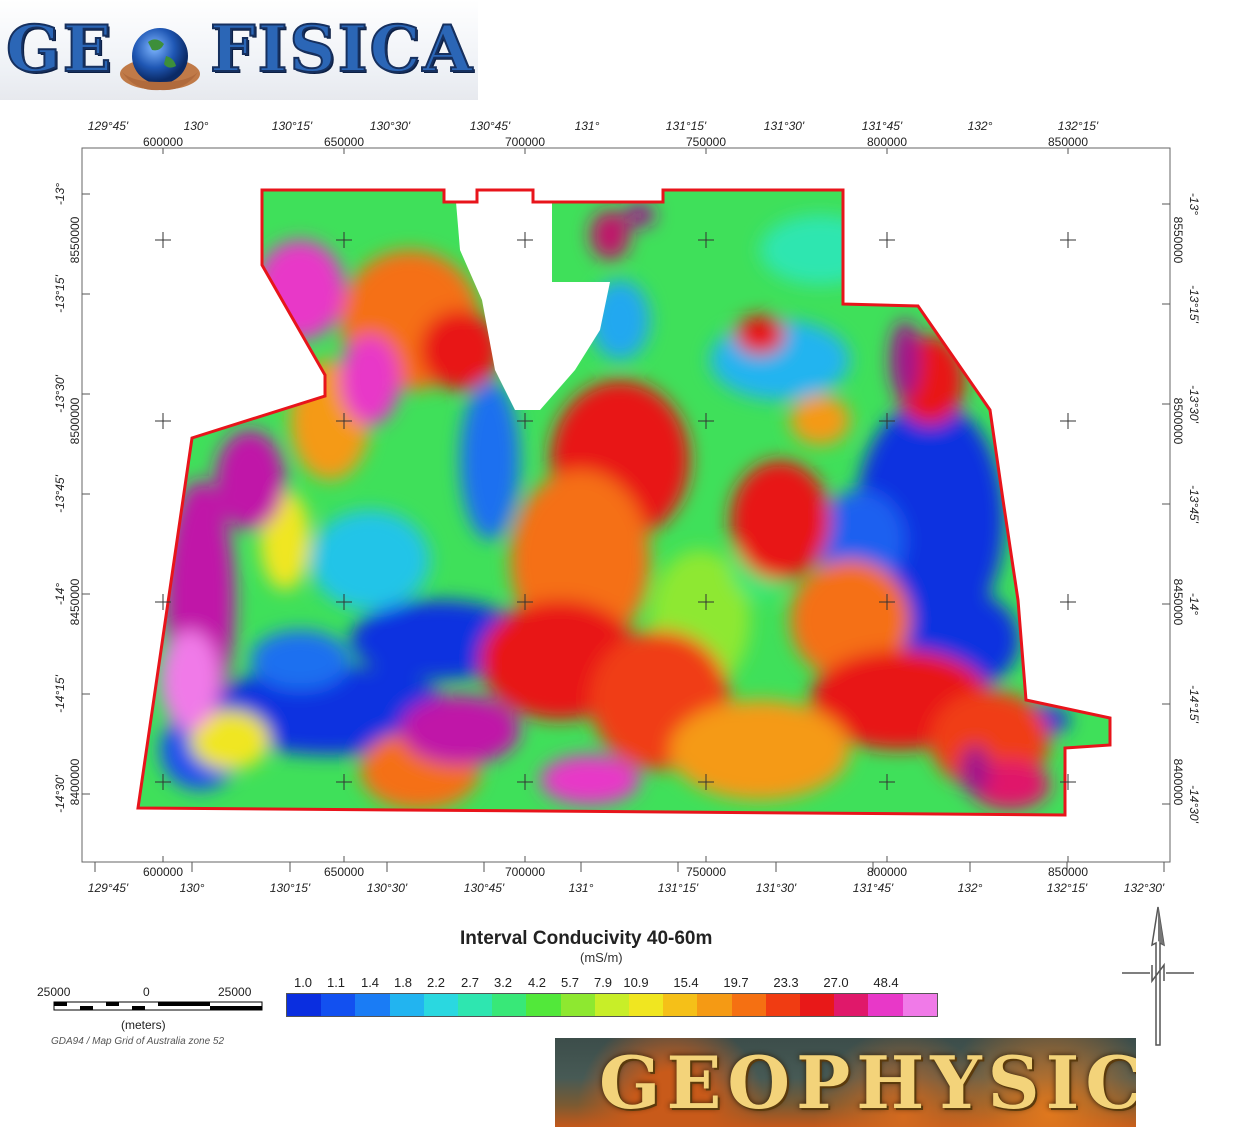 The image size is (1253, 1127). Describe the element at coordinates (146, 992) in the screenshot. I see `scale-zero-label: 0` at that location.